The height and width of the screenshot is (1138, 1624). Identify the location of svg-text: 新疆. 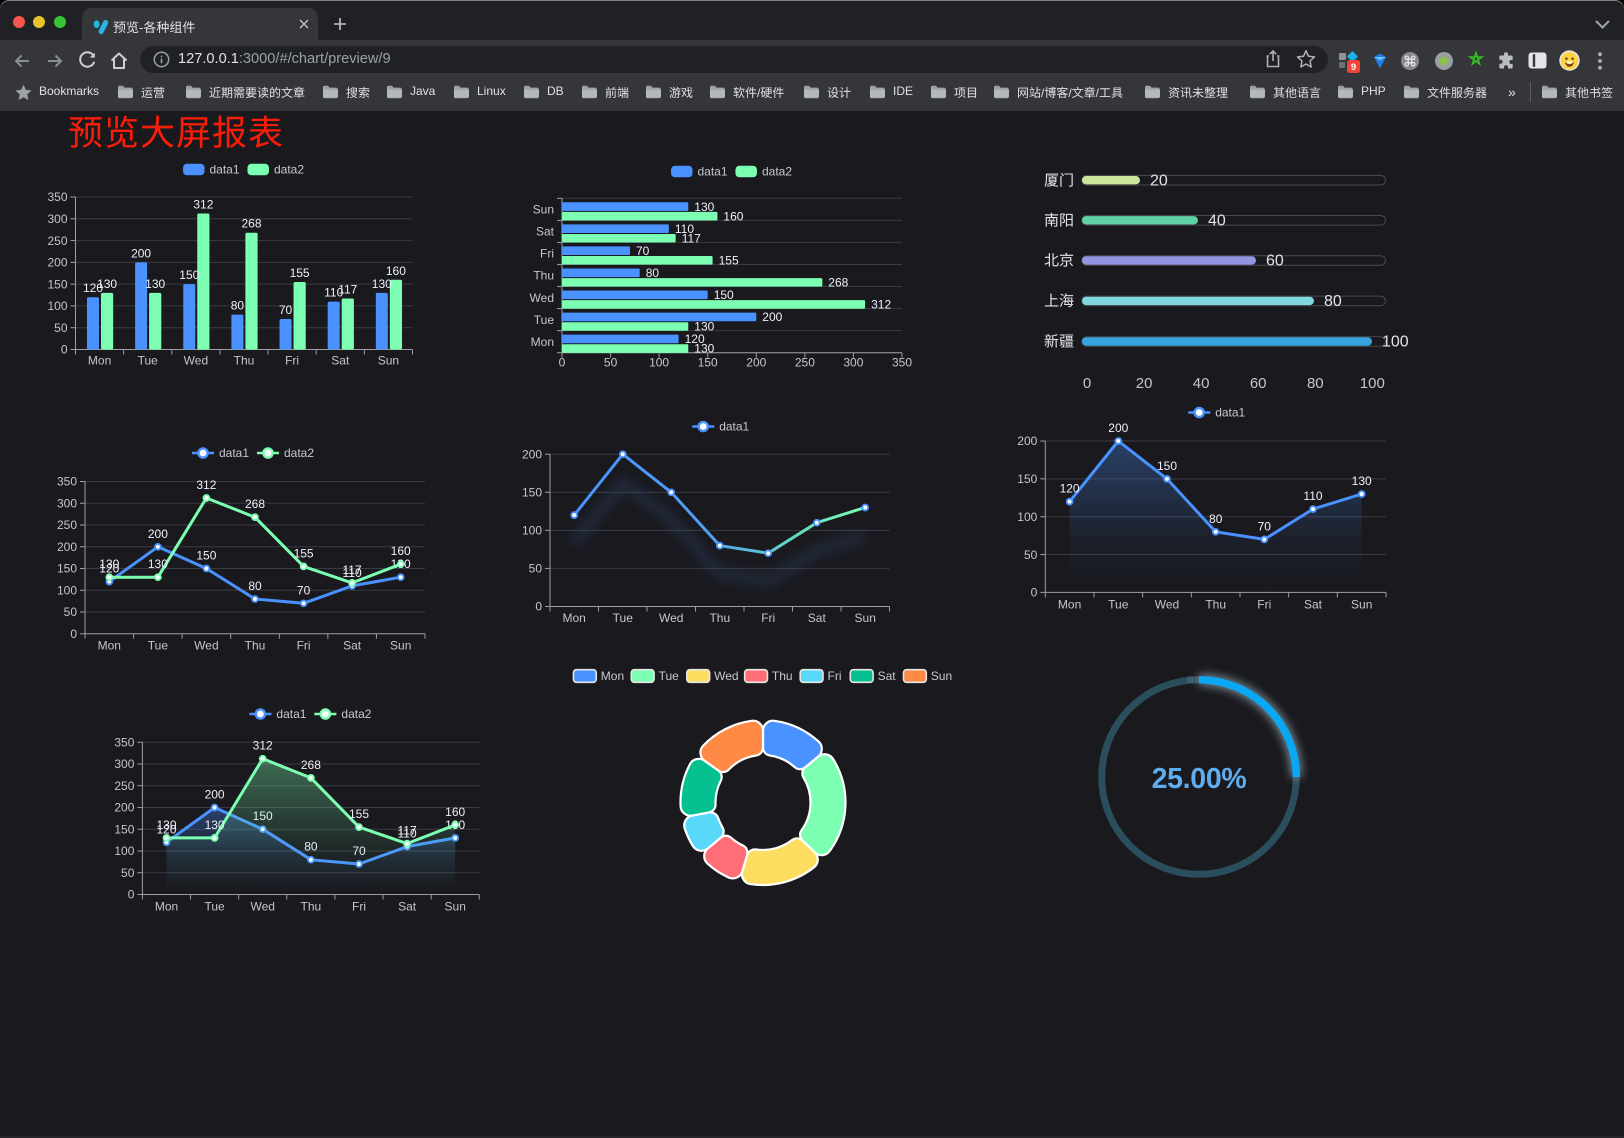
(1059, 342).